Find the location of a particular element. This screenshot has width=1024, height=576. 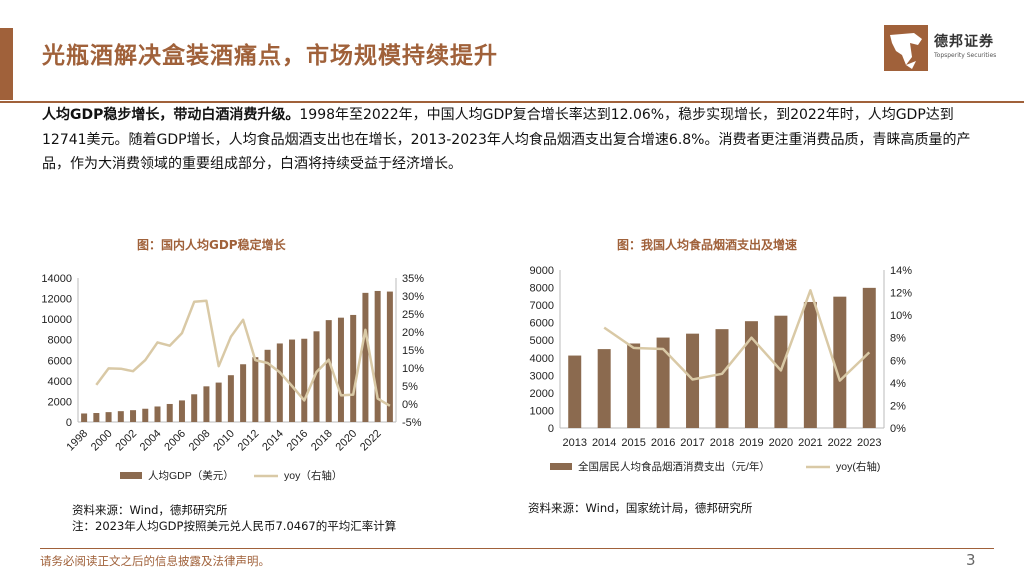

company-logo: 德邦证券 Topsperity Securities is located at coordinates (944, 48).